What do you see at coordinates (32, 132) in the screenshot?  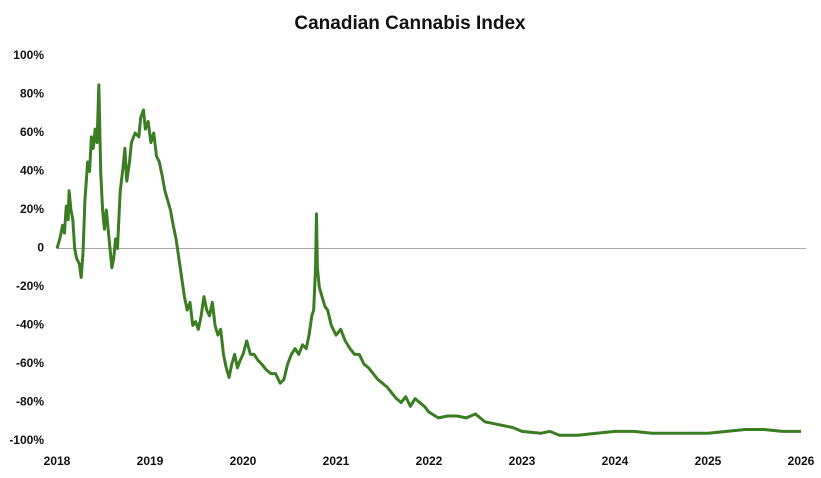 I see `y-tick-label: 60%` at bounding box center [32, 132].